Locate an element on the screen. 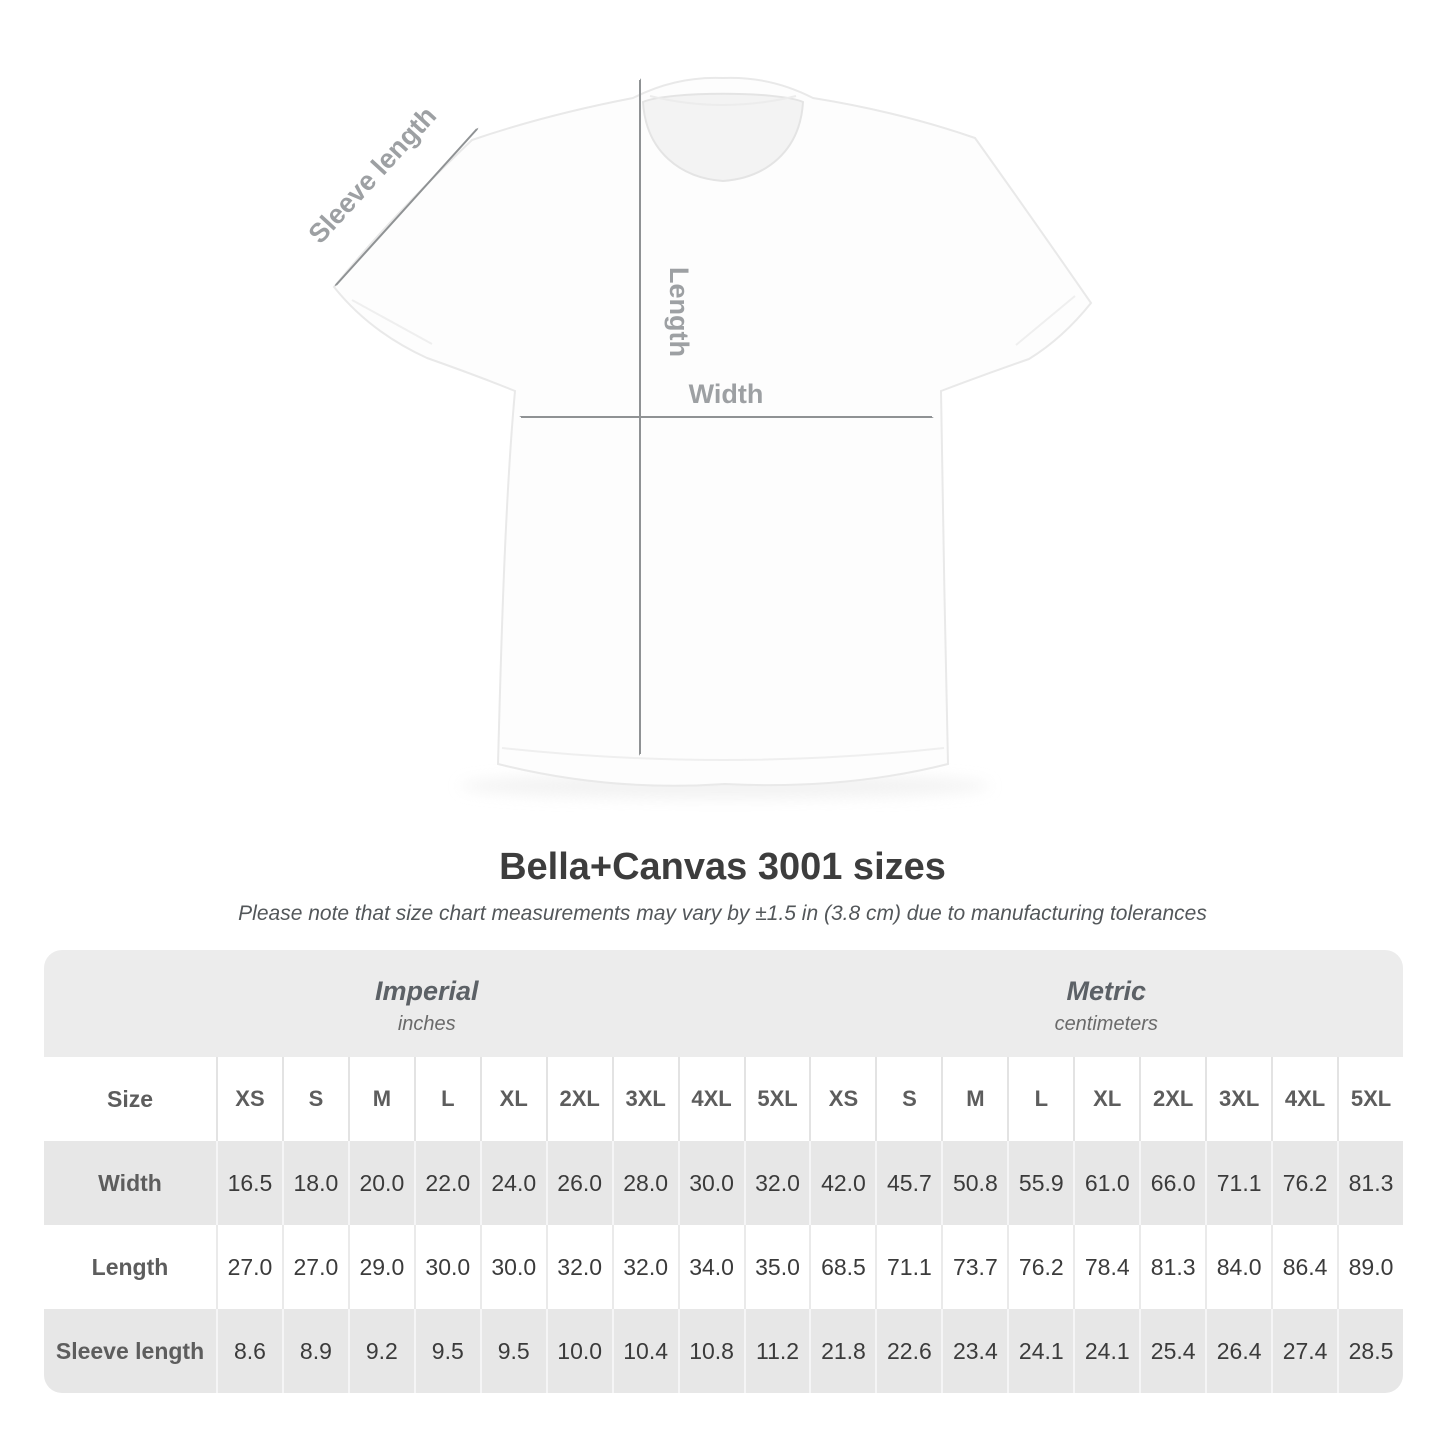  measurement-cell: 61.0 is located at coordinates (1106, 1183).